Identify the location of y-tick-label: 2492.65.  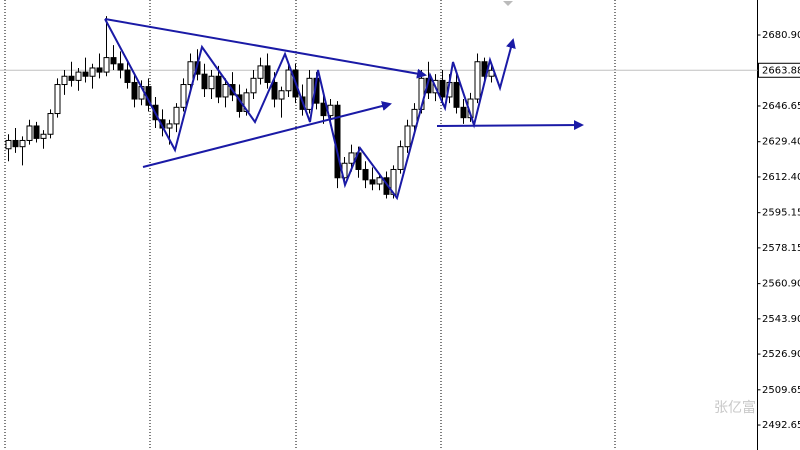
(781, 425).